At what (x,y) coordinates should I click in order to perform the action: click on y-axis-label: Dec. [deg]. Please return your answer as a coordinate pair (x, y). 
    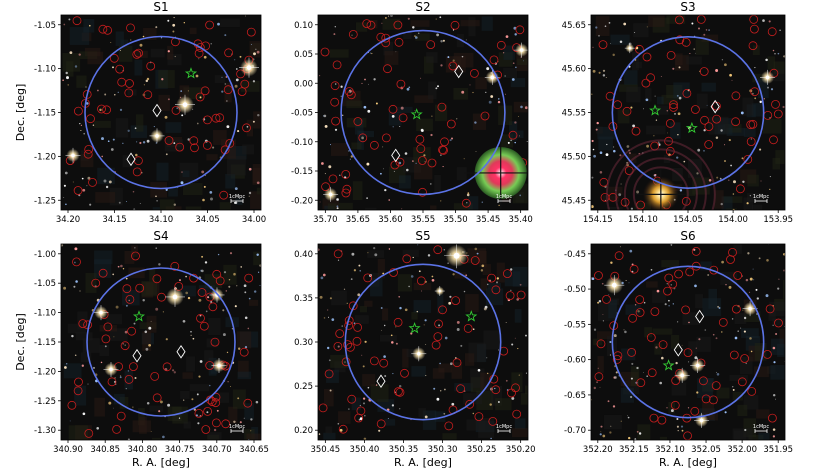
    Looking at the image, I should click on (20, 342).